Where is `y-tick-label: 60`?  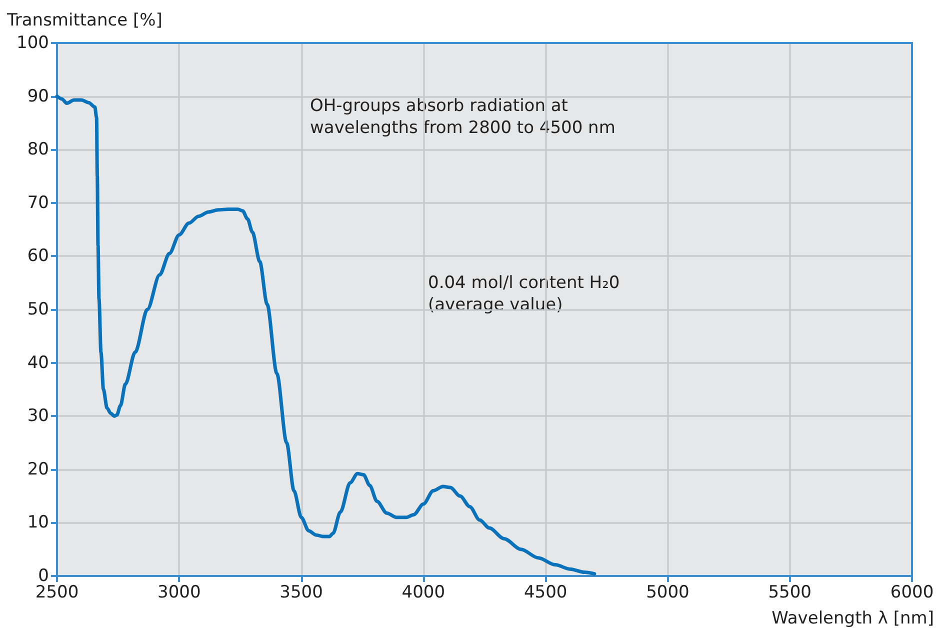 y-tick-label: 60 is located at coordinates (38, 256).